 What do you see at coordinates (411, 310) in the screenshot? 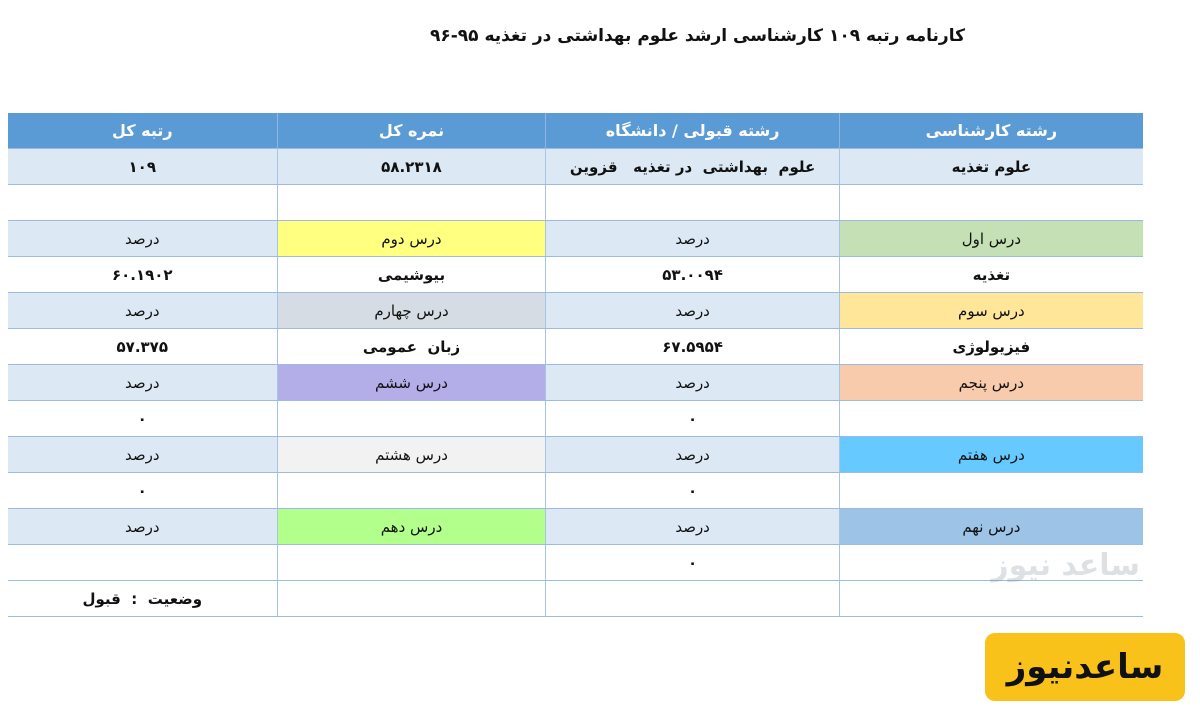
I see `course-label: درس چهارم` at bounding box center [411, 310].